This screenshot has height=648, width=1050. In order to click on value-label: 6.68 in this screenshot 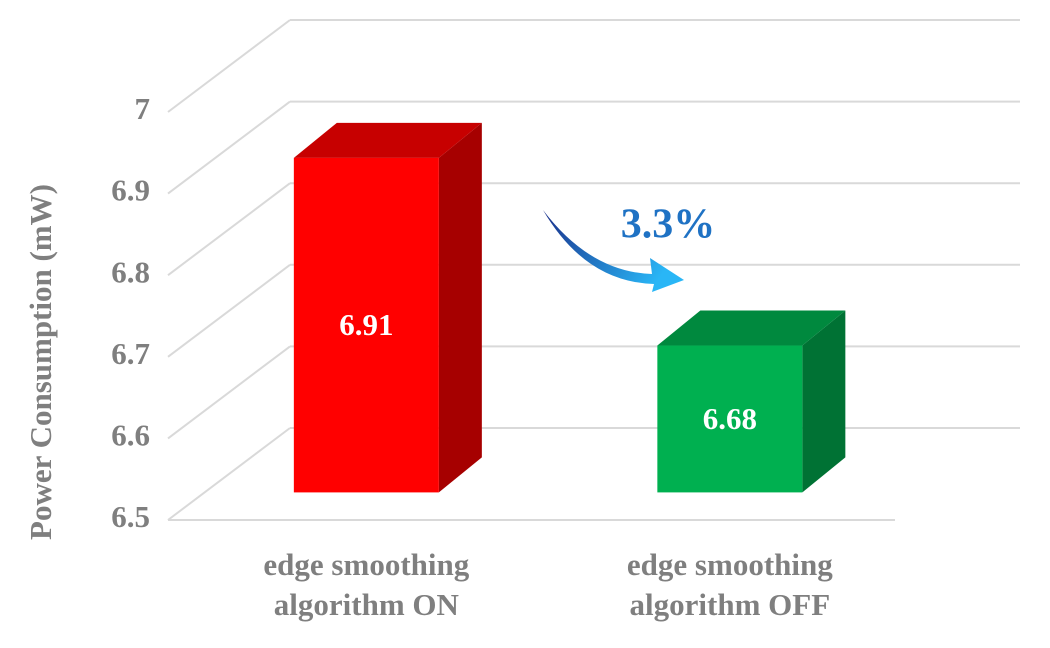, I will do `click(730, 418)`.